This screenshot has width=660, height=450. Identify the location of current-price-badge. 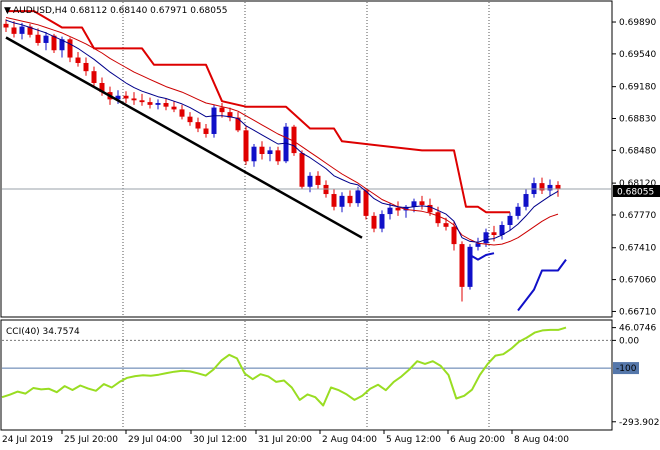
(636, 191).